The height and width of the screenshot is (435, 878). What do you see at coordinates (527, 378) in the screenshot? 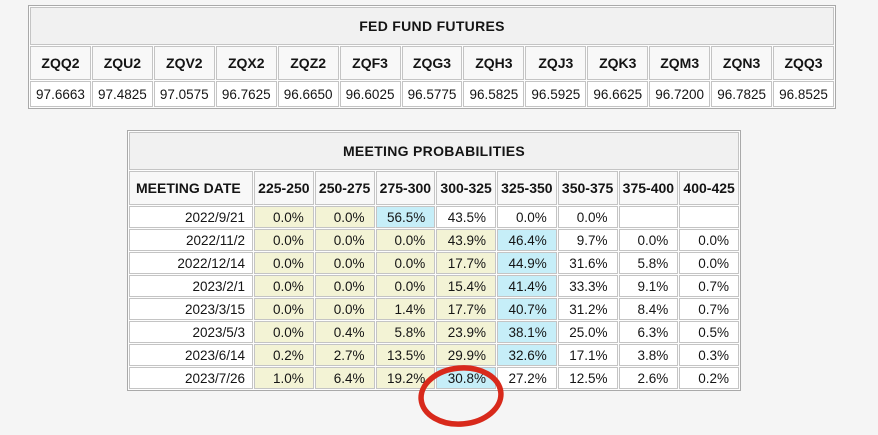
I see `probability-cell: 27.2%` at bounding box center [527, 378].